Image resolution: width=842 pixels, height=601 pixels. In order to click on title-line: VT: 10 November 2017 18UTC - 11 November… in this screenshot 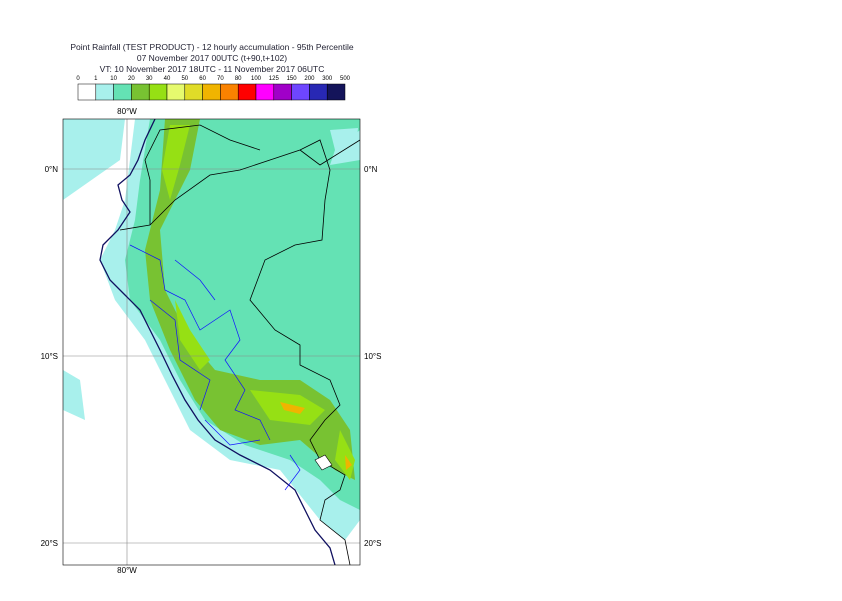, I will do `click(212, 69)`.